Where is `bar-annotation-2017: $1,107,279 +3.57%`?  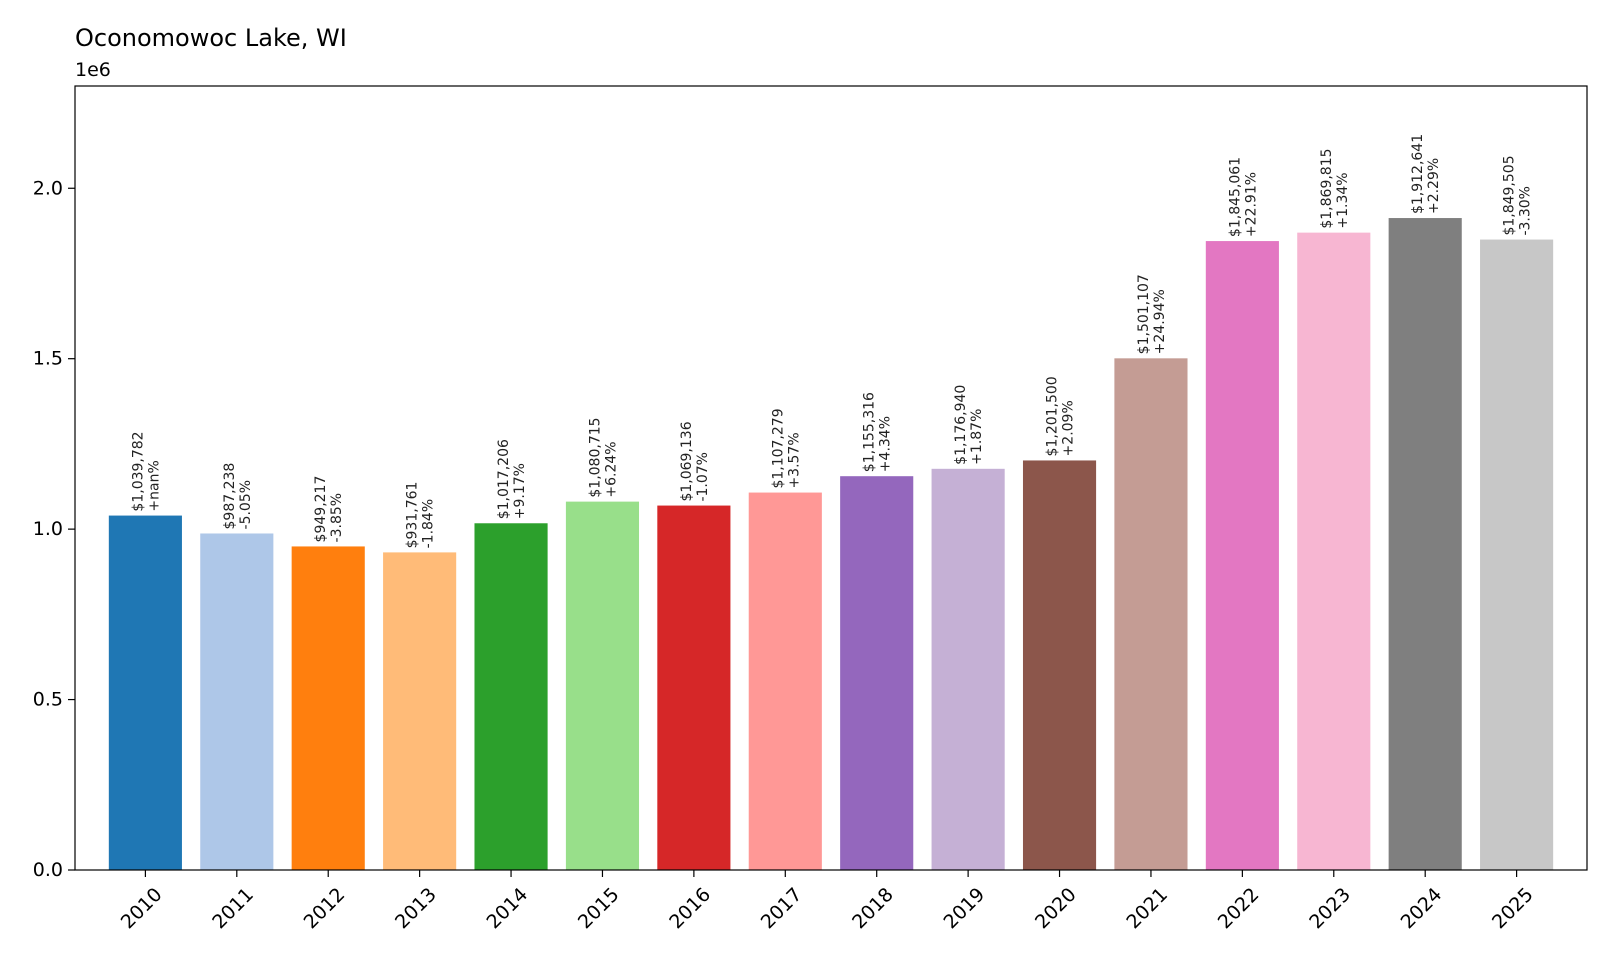 bar-annotation-2017: $1,107,279 +3.57% is located at coordinates (786, 448).